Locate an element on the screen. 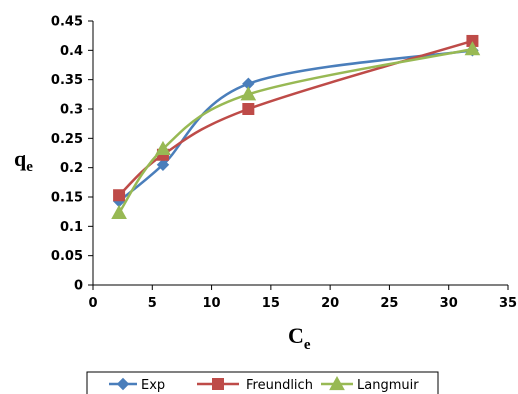  y-axis-title: qe is located at coordinates (23, 160).